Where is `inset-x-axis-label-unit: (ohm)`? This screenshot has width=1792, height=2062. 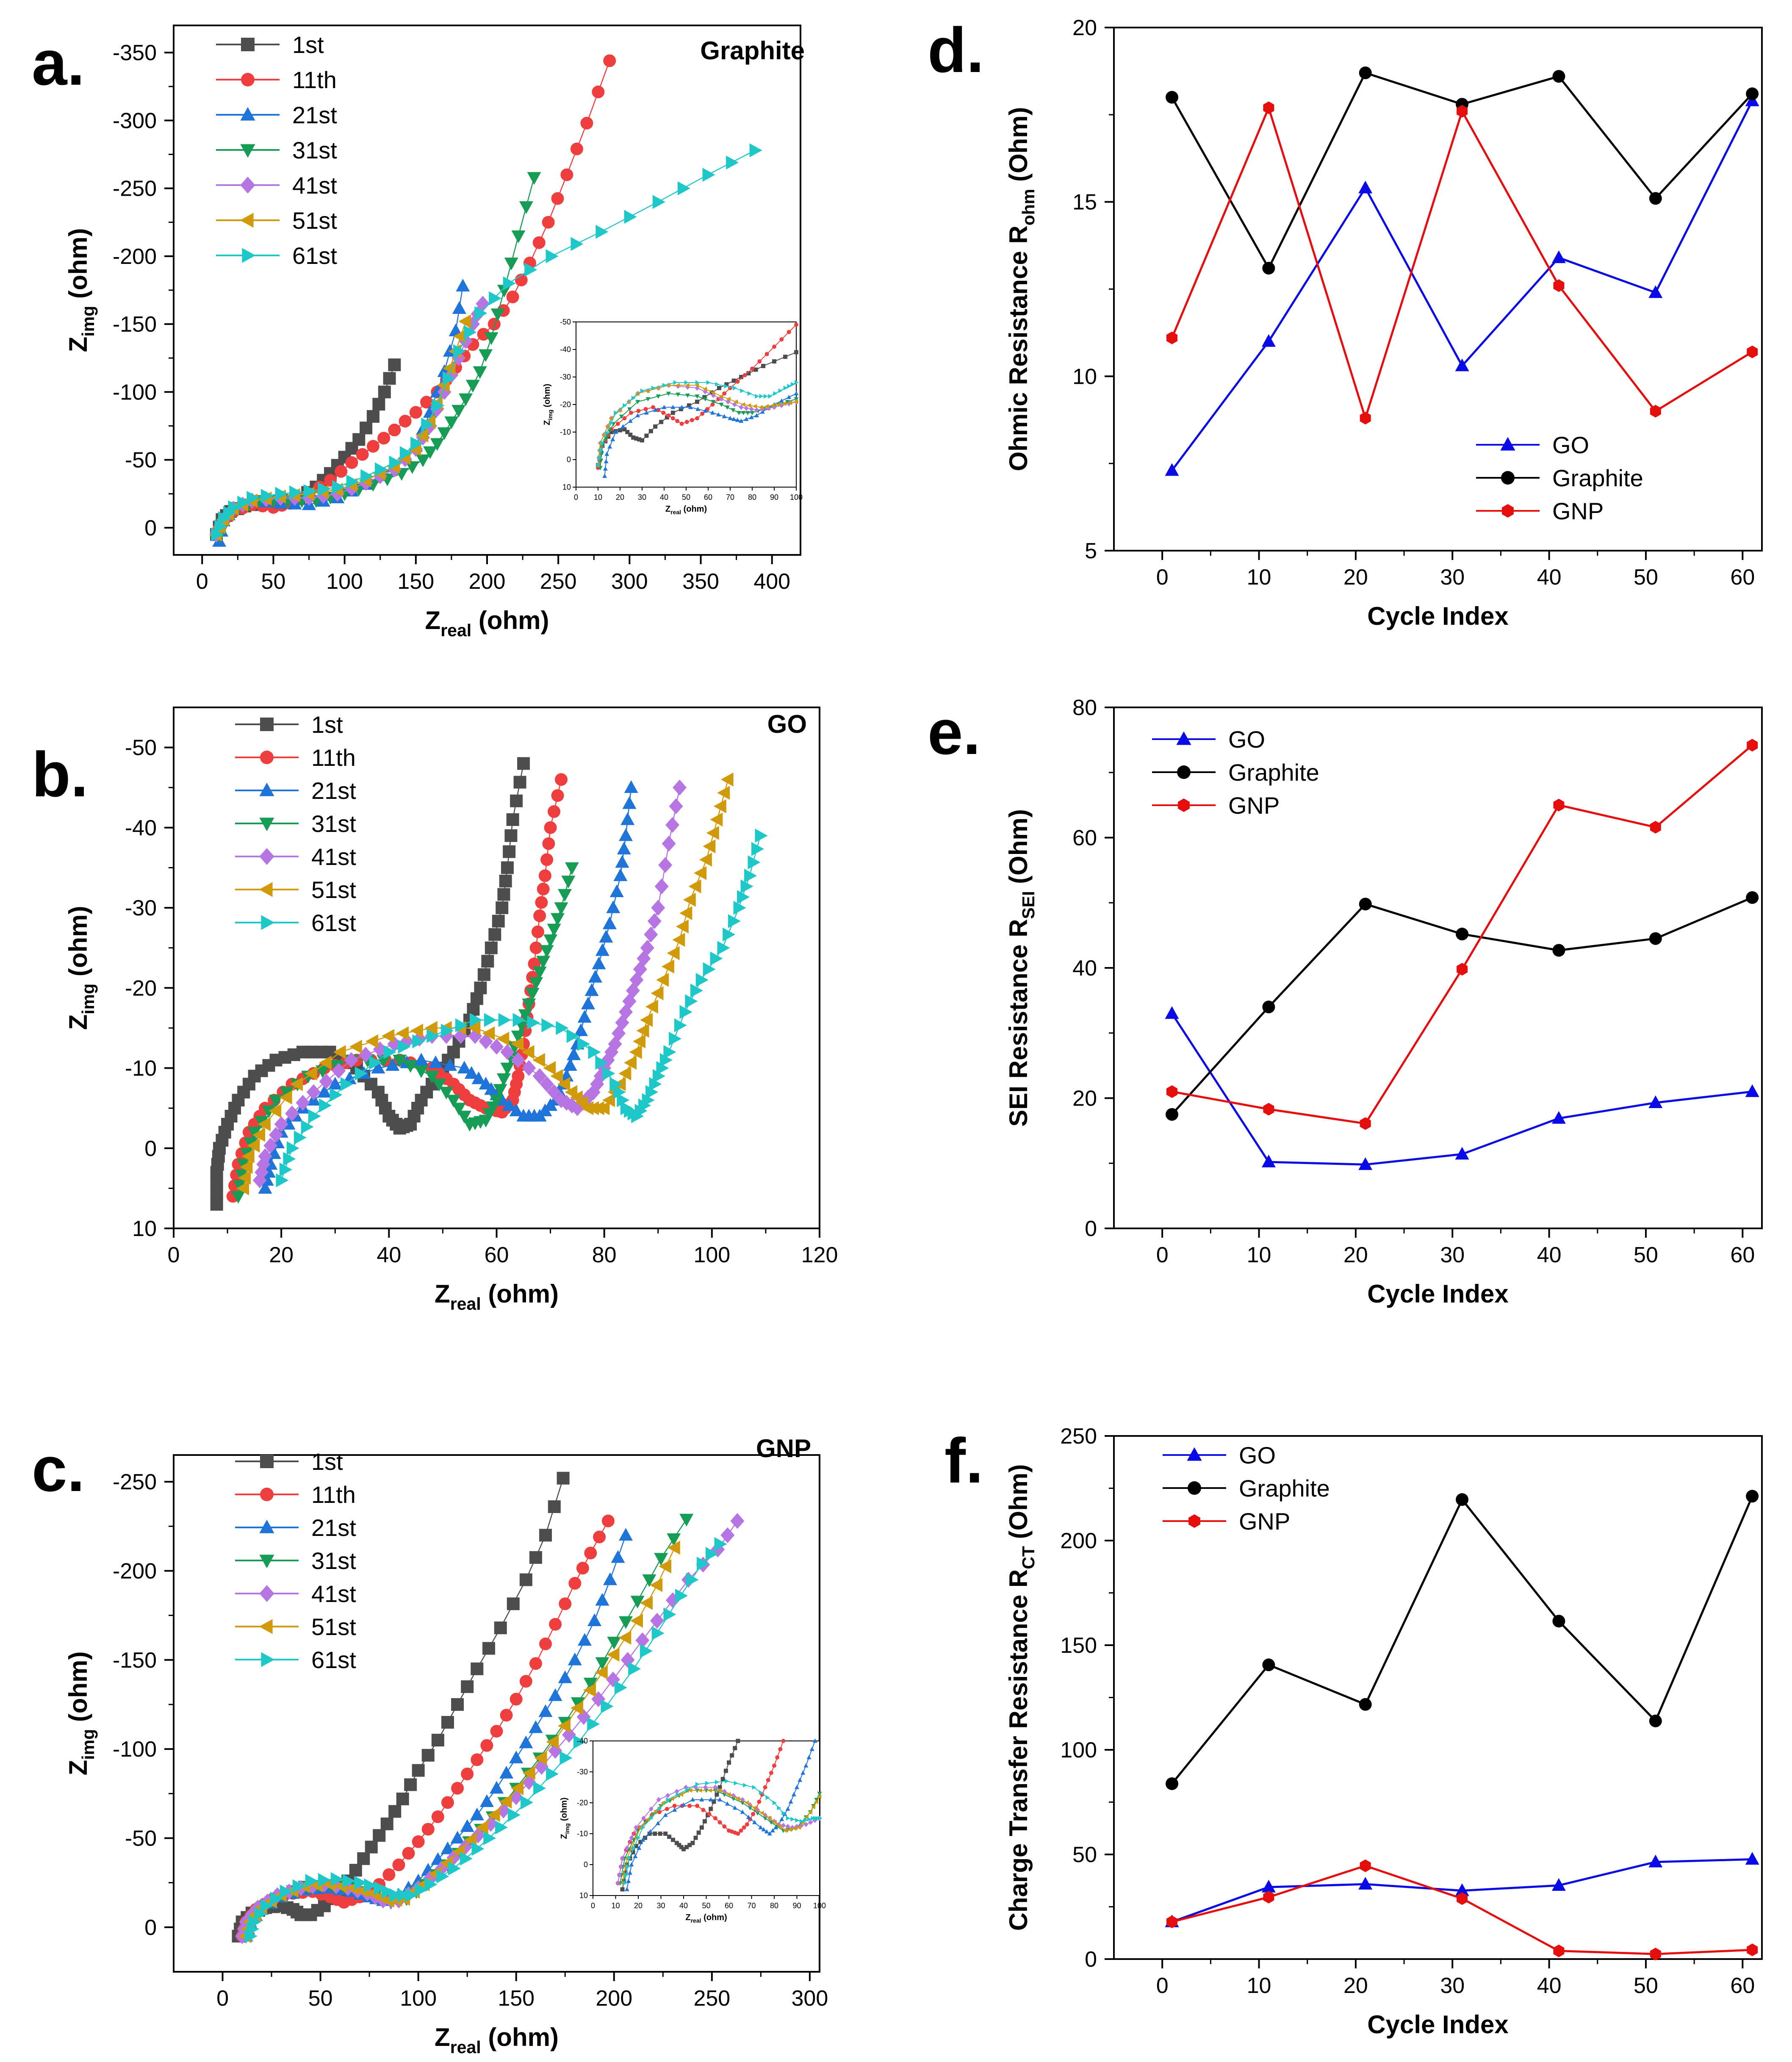 inset-x-axis-label-unit: (ohm) is located at coordinates (694, 509).